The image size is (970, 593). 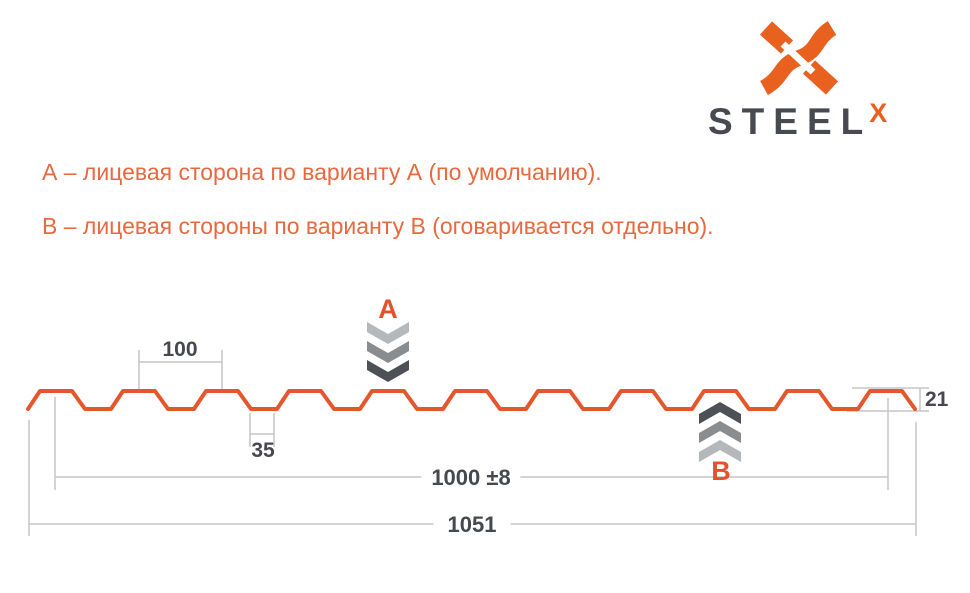 I want to click on dim-label-working-width: 1000 ±8, so click(x=471, y=478).